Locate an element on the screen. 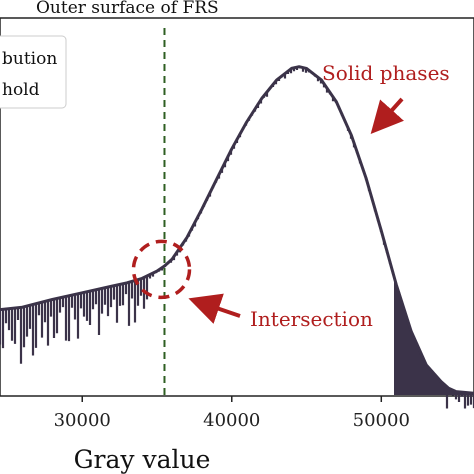  arrow-intersection is located at coordinates (214, 308).